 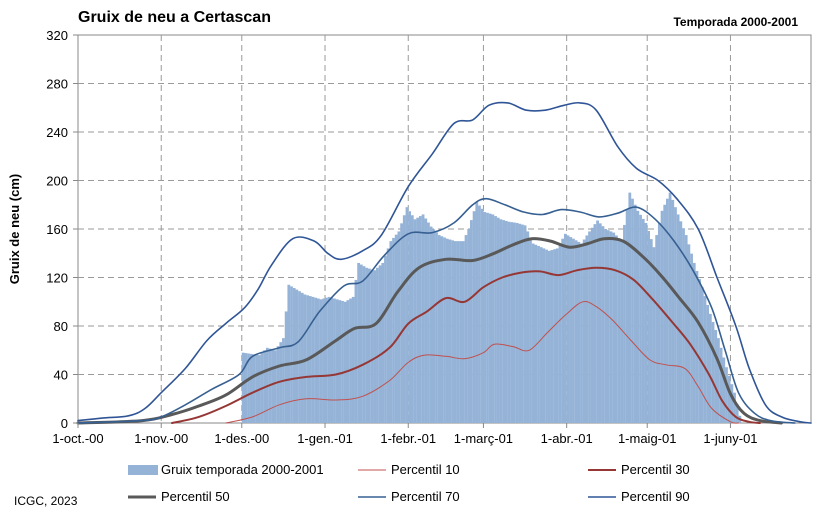 I want to click on legend-swatch-bar, so click(x=143, y=470).